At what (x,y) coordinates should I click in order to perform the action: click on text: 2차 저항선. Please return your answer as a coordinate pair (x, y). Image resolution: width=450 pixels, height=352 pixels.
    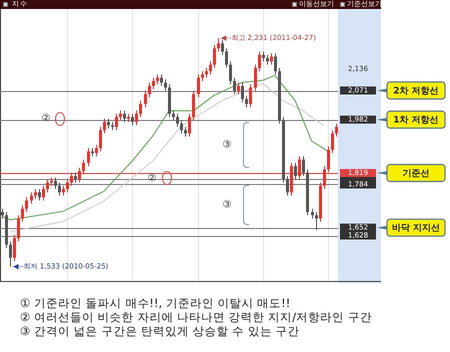
    Looking at the image, I should click on (416, 91).